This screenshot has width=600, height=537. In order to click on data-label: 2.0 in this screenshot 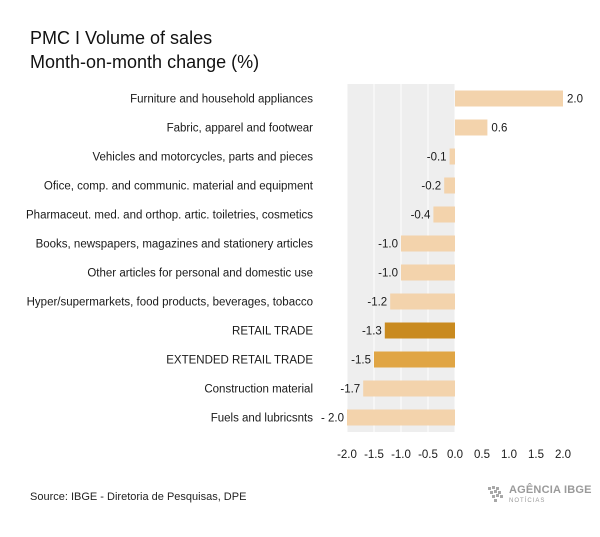, I will do `click(575, 100)`.